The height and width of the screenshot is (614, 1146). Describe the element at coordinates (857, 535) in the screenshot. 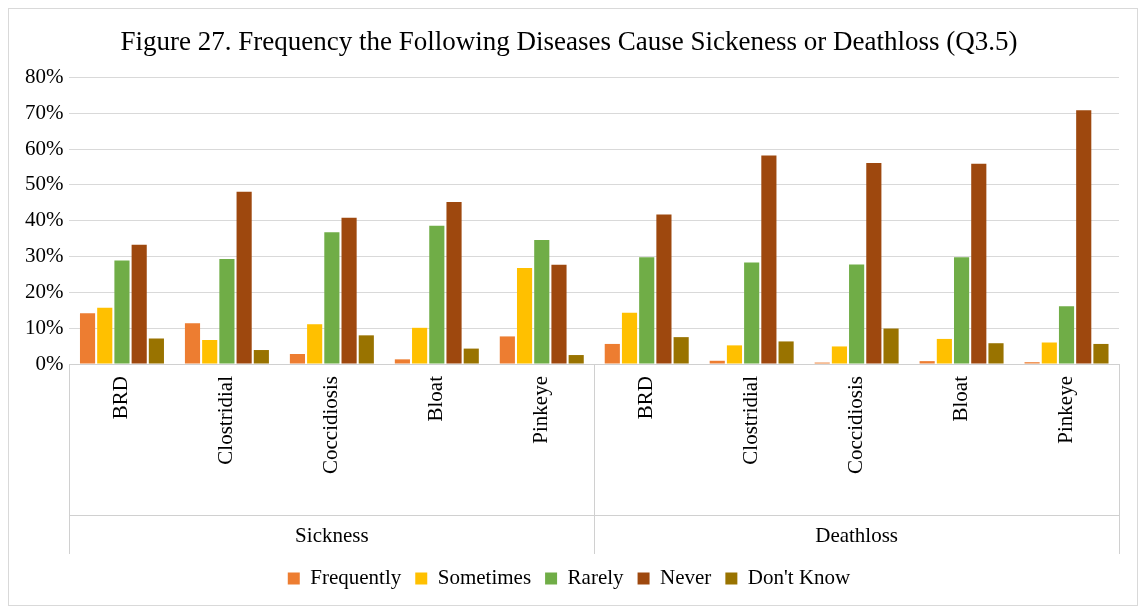

I see `text: Deathloss` at that location.